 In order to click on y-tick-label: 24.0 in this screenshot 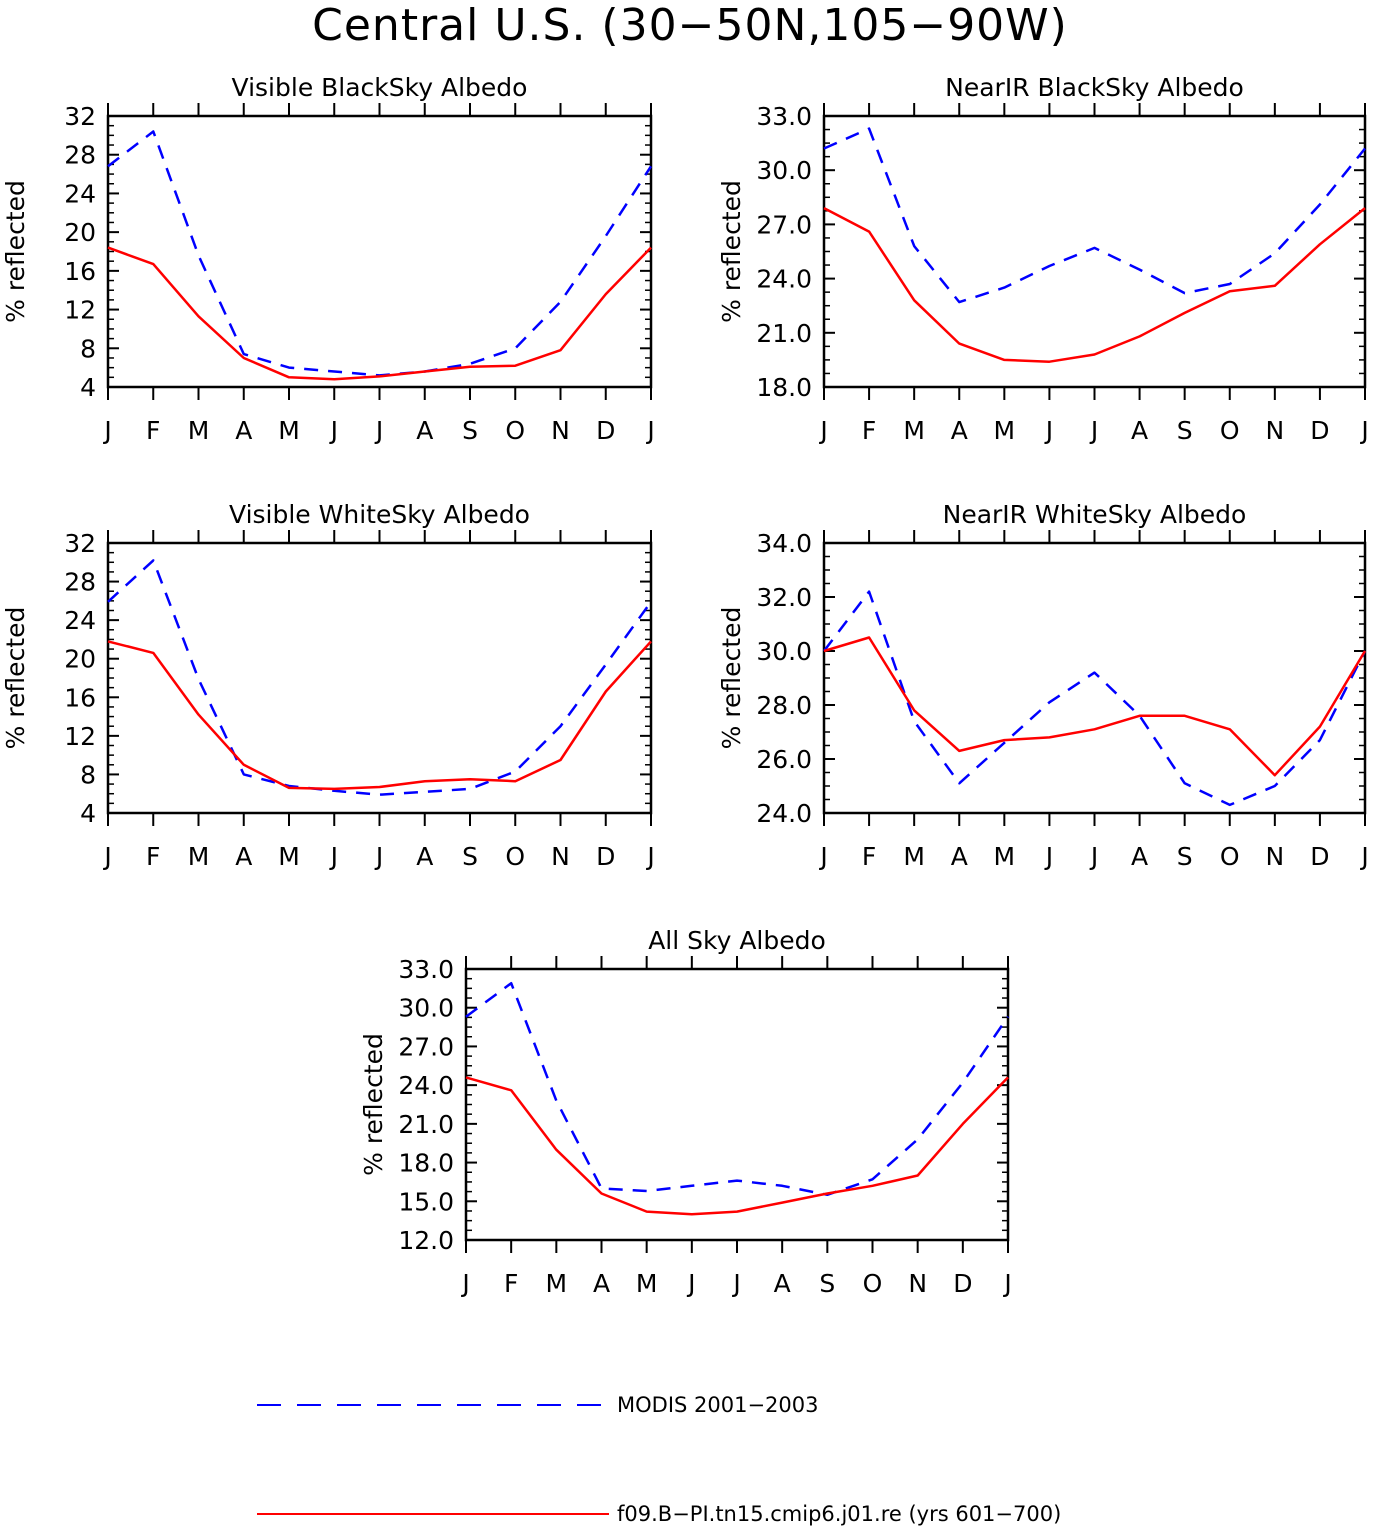, I will do `click(426, 1085)`.